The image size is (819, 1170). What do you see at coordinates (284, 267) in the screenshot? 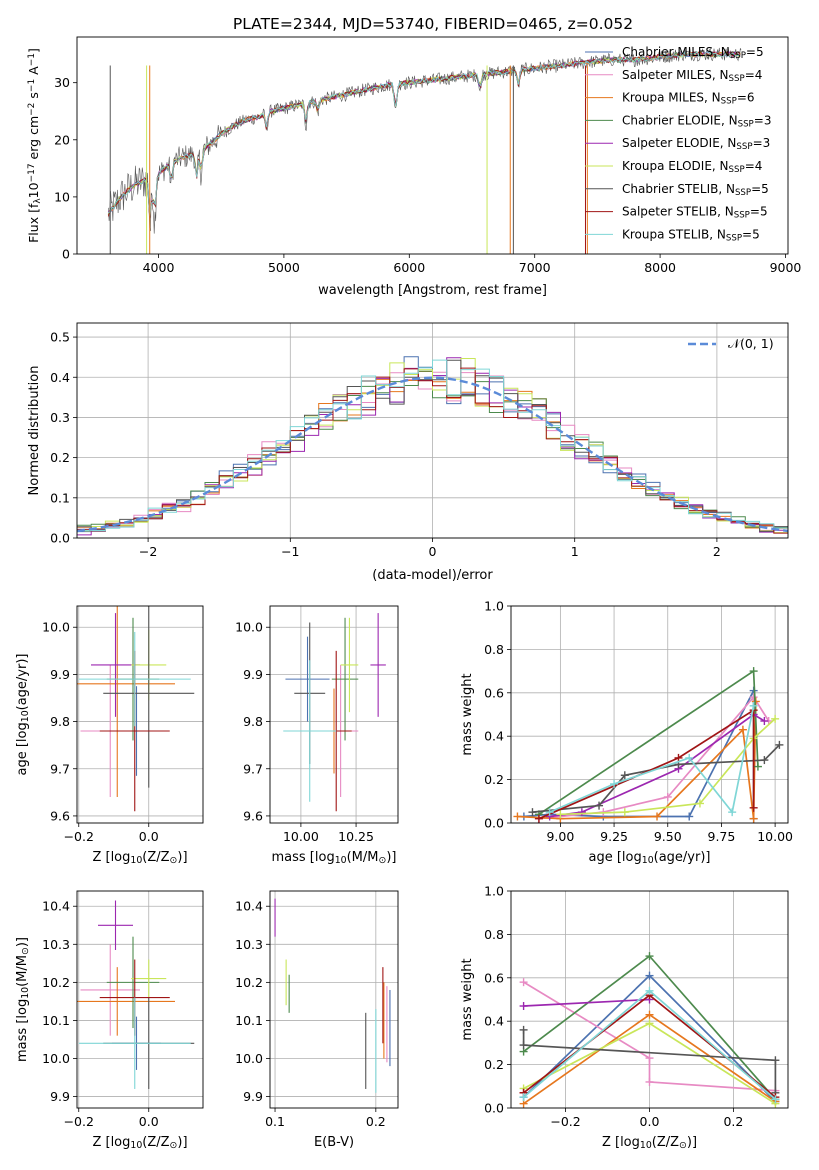
I see `x-tick-label: 5000` at bounding box center [284, 267].